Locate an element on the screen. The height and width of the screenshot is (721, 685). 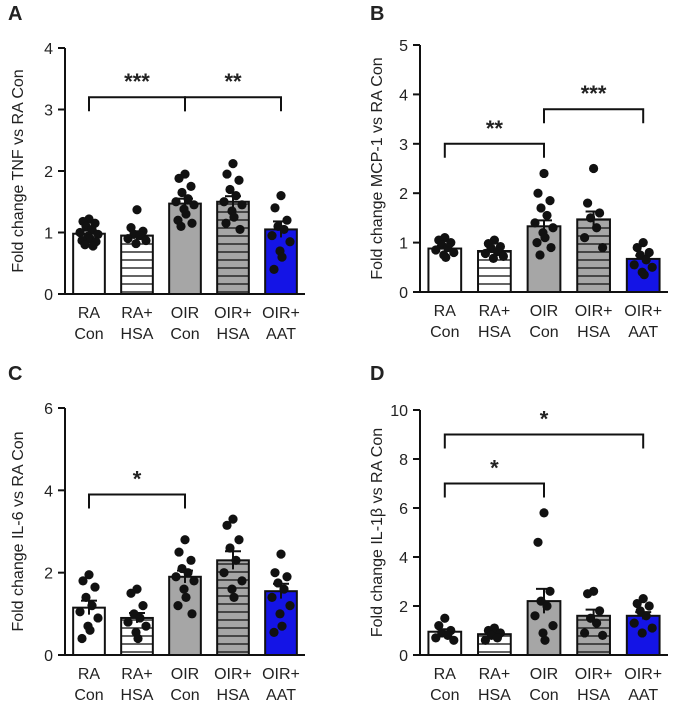
y-tick-label: 5 is located at coordinates (403, 46).